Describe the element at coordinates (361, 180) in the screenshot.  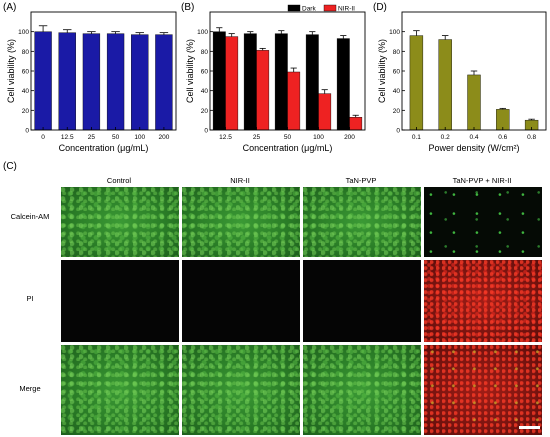
I see `column-header-tan-pvp: TaN-PVP` at that location.